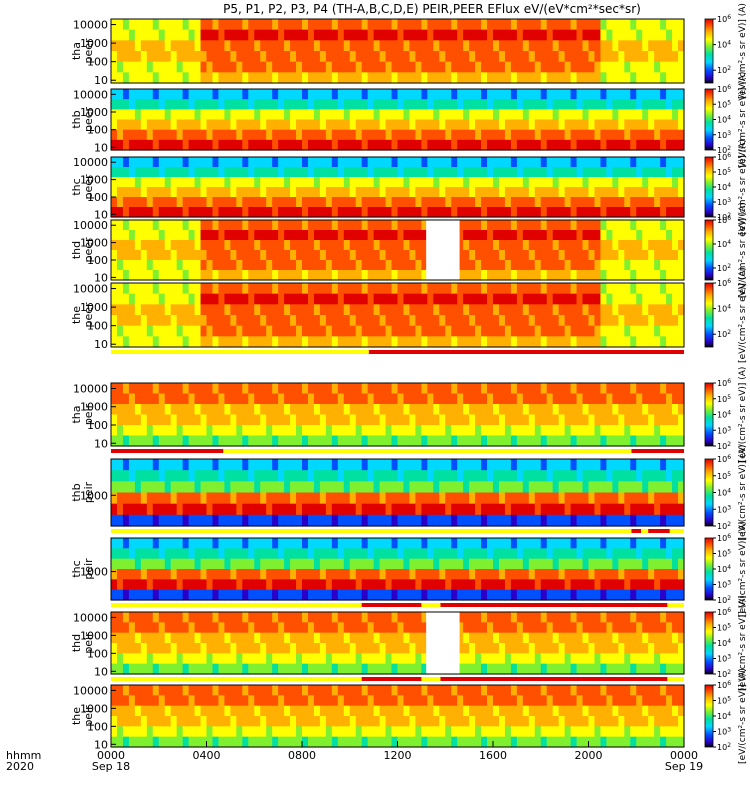 This screenshot has width=750, height=800. I want to click on colorbar-tick-label: 105, so click(724, 104).